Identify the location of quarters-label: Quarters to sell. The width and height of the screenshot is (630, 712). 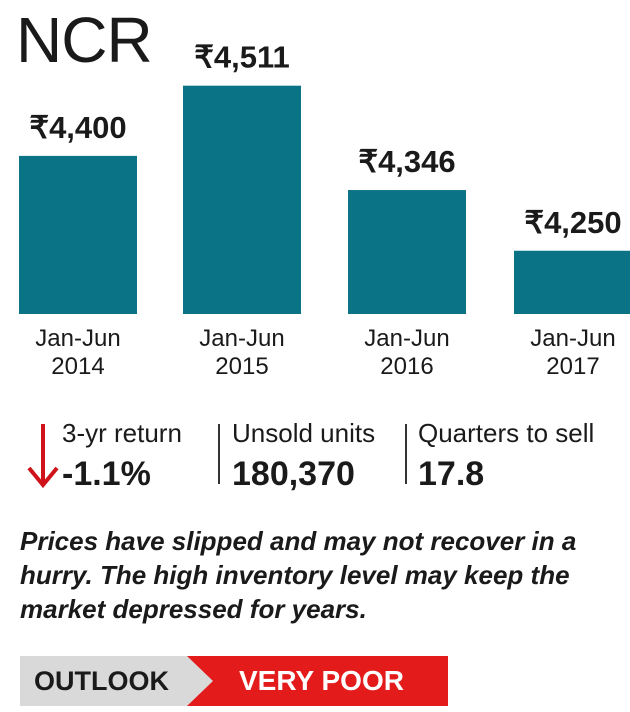
(506, 433).